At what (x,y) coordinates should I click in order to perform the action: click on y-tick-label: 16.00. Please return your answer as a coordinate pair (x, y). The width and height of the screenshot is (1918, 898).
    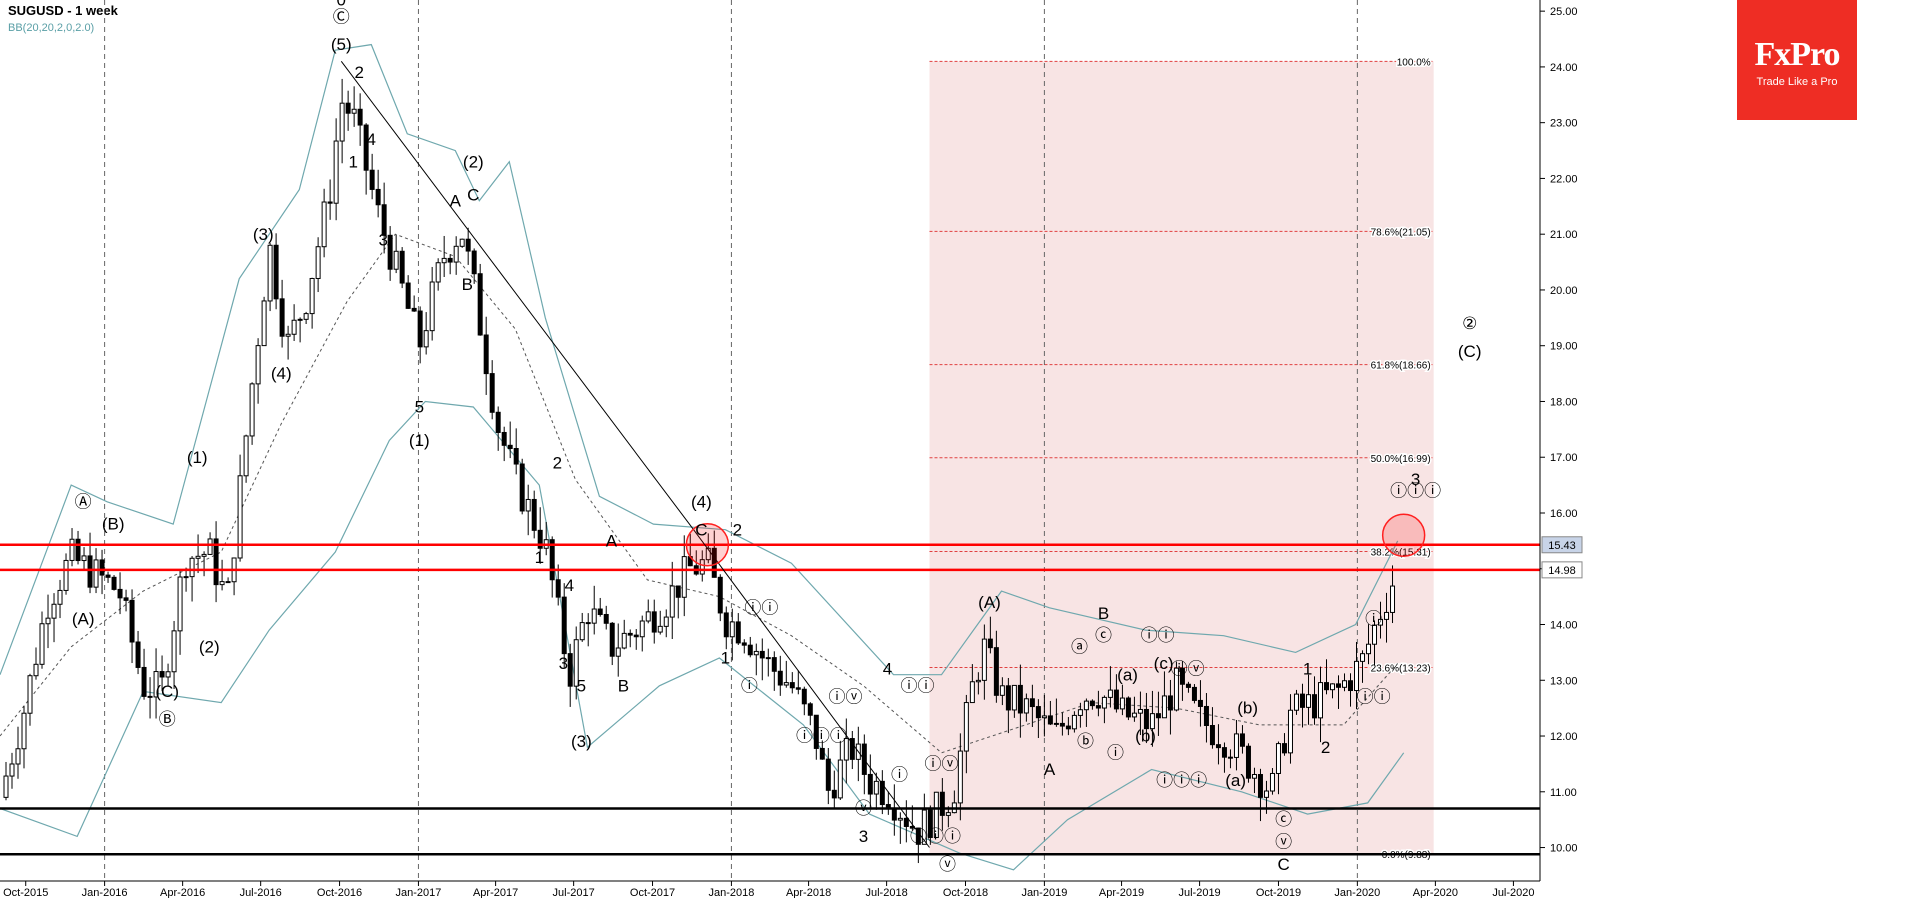
    Looking at the image, I should click on (1564, 514).